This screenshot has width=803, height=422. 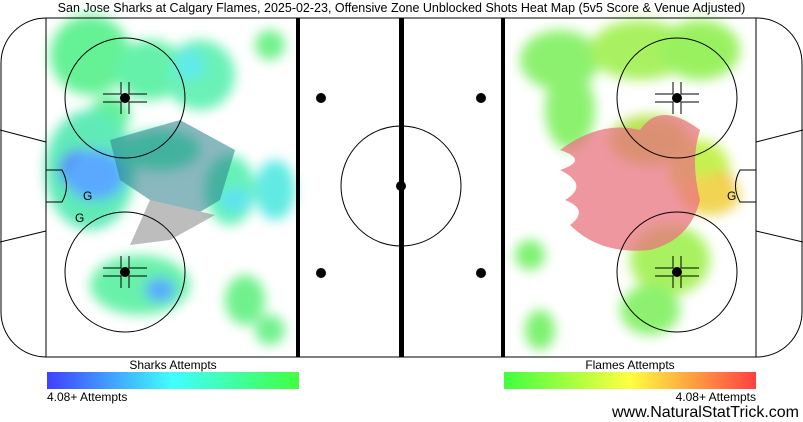 What do you see at coordinates (705, 412) in the screenshot?
I see `watermark: www.NaturalStatTrick.com` at bounding box center [705, 412].